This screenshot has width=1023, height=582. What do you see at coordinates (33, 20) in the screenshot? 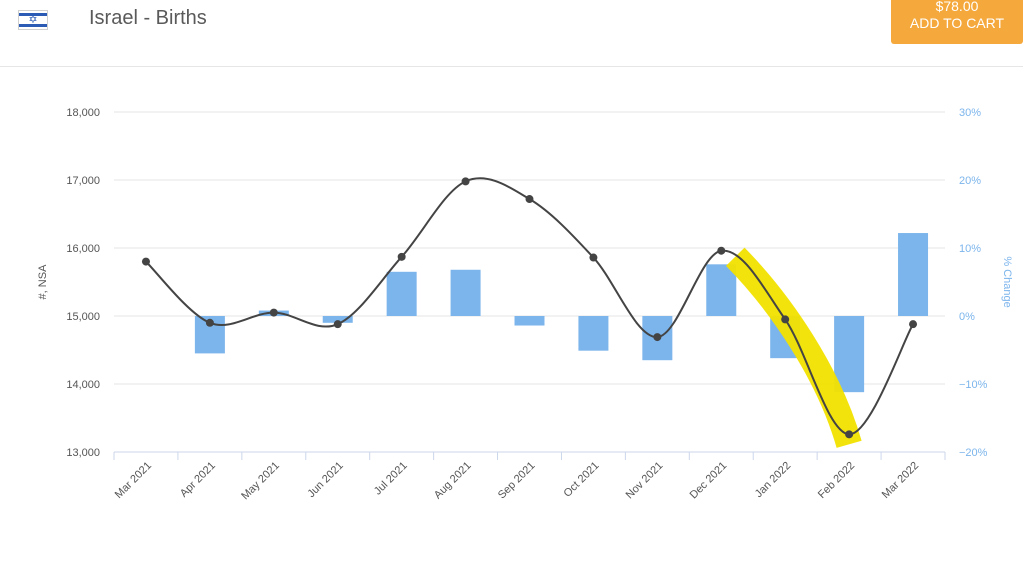
I see `israel-flag-icon: ✡` at bounding box center [33, 20].